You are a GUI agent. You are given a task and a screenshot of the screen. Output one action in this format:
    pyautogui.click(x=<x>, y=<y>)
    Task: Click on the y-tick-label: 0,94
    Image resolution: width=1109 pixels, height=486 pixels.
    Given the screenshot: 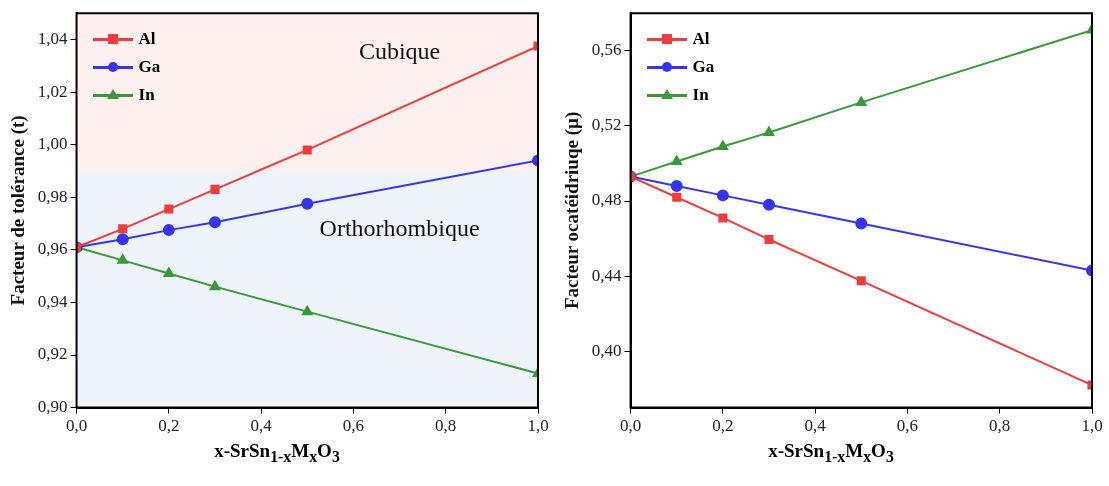 What is the action you would take?
    pyautogui.click(x=53, y=301)
    